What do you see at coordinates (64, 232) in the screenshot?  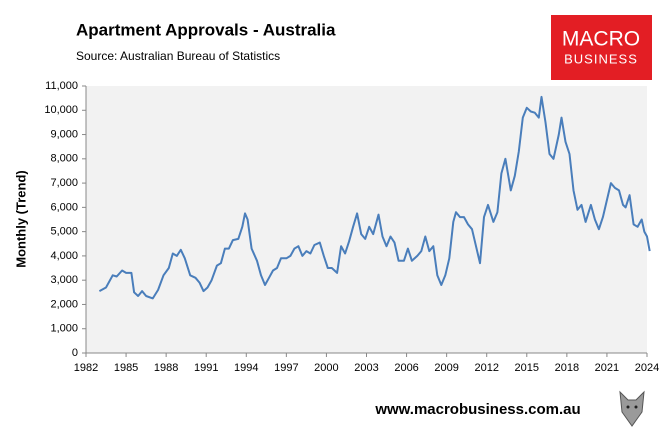 I see `y-tick-label: 5,000` at bounding box center [64, 232].